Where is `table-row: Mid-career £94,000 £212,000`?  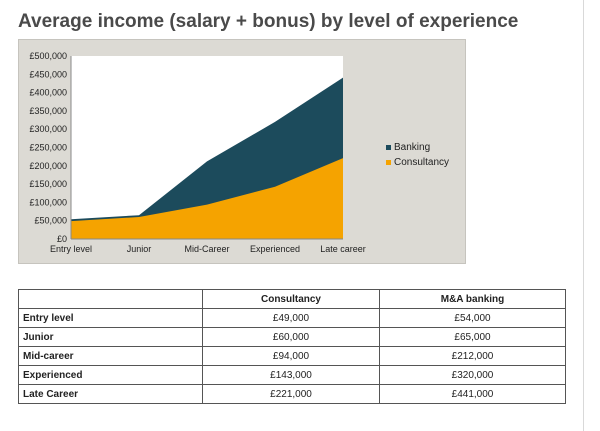 table-row: Mid-career £94,000 £212,000 is located at coordinates (292, 356).